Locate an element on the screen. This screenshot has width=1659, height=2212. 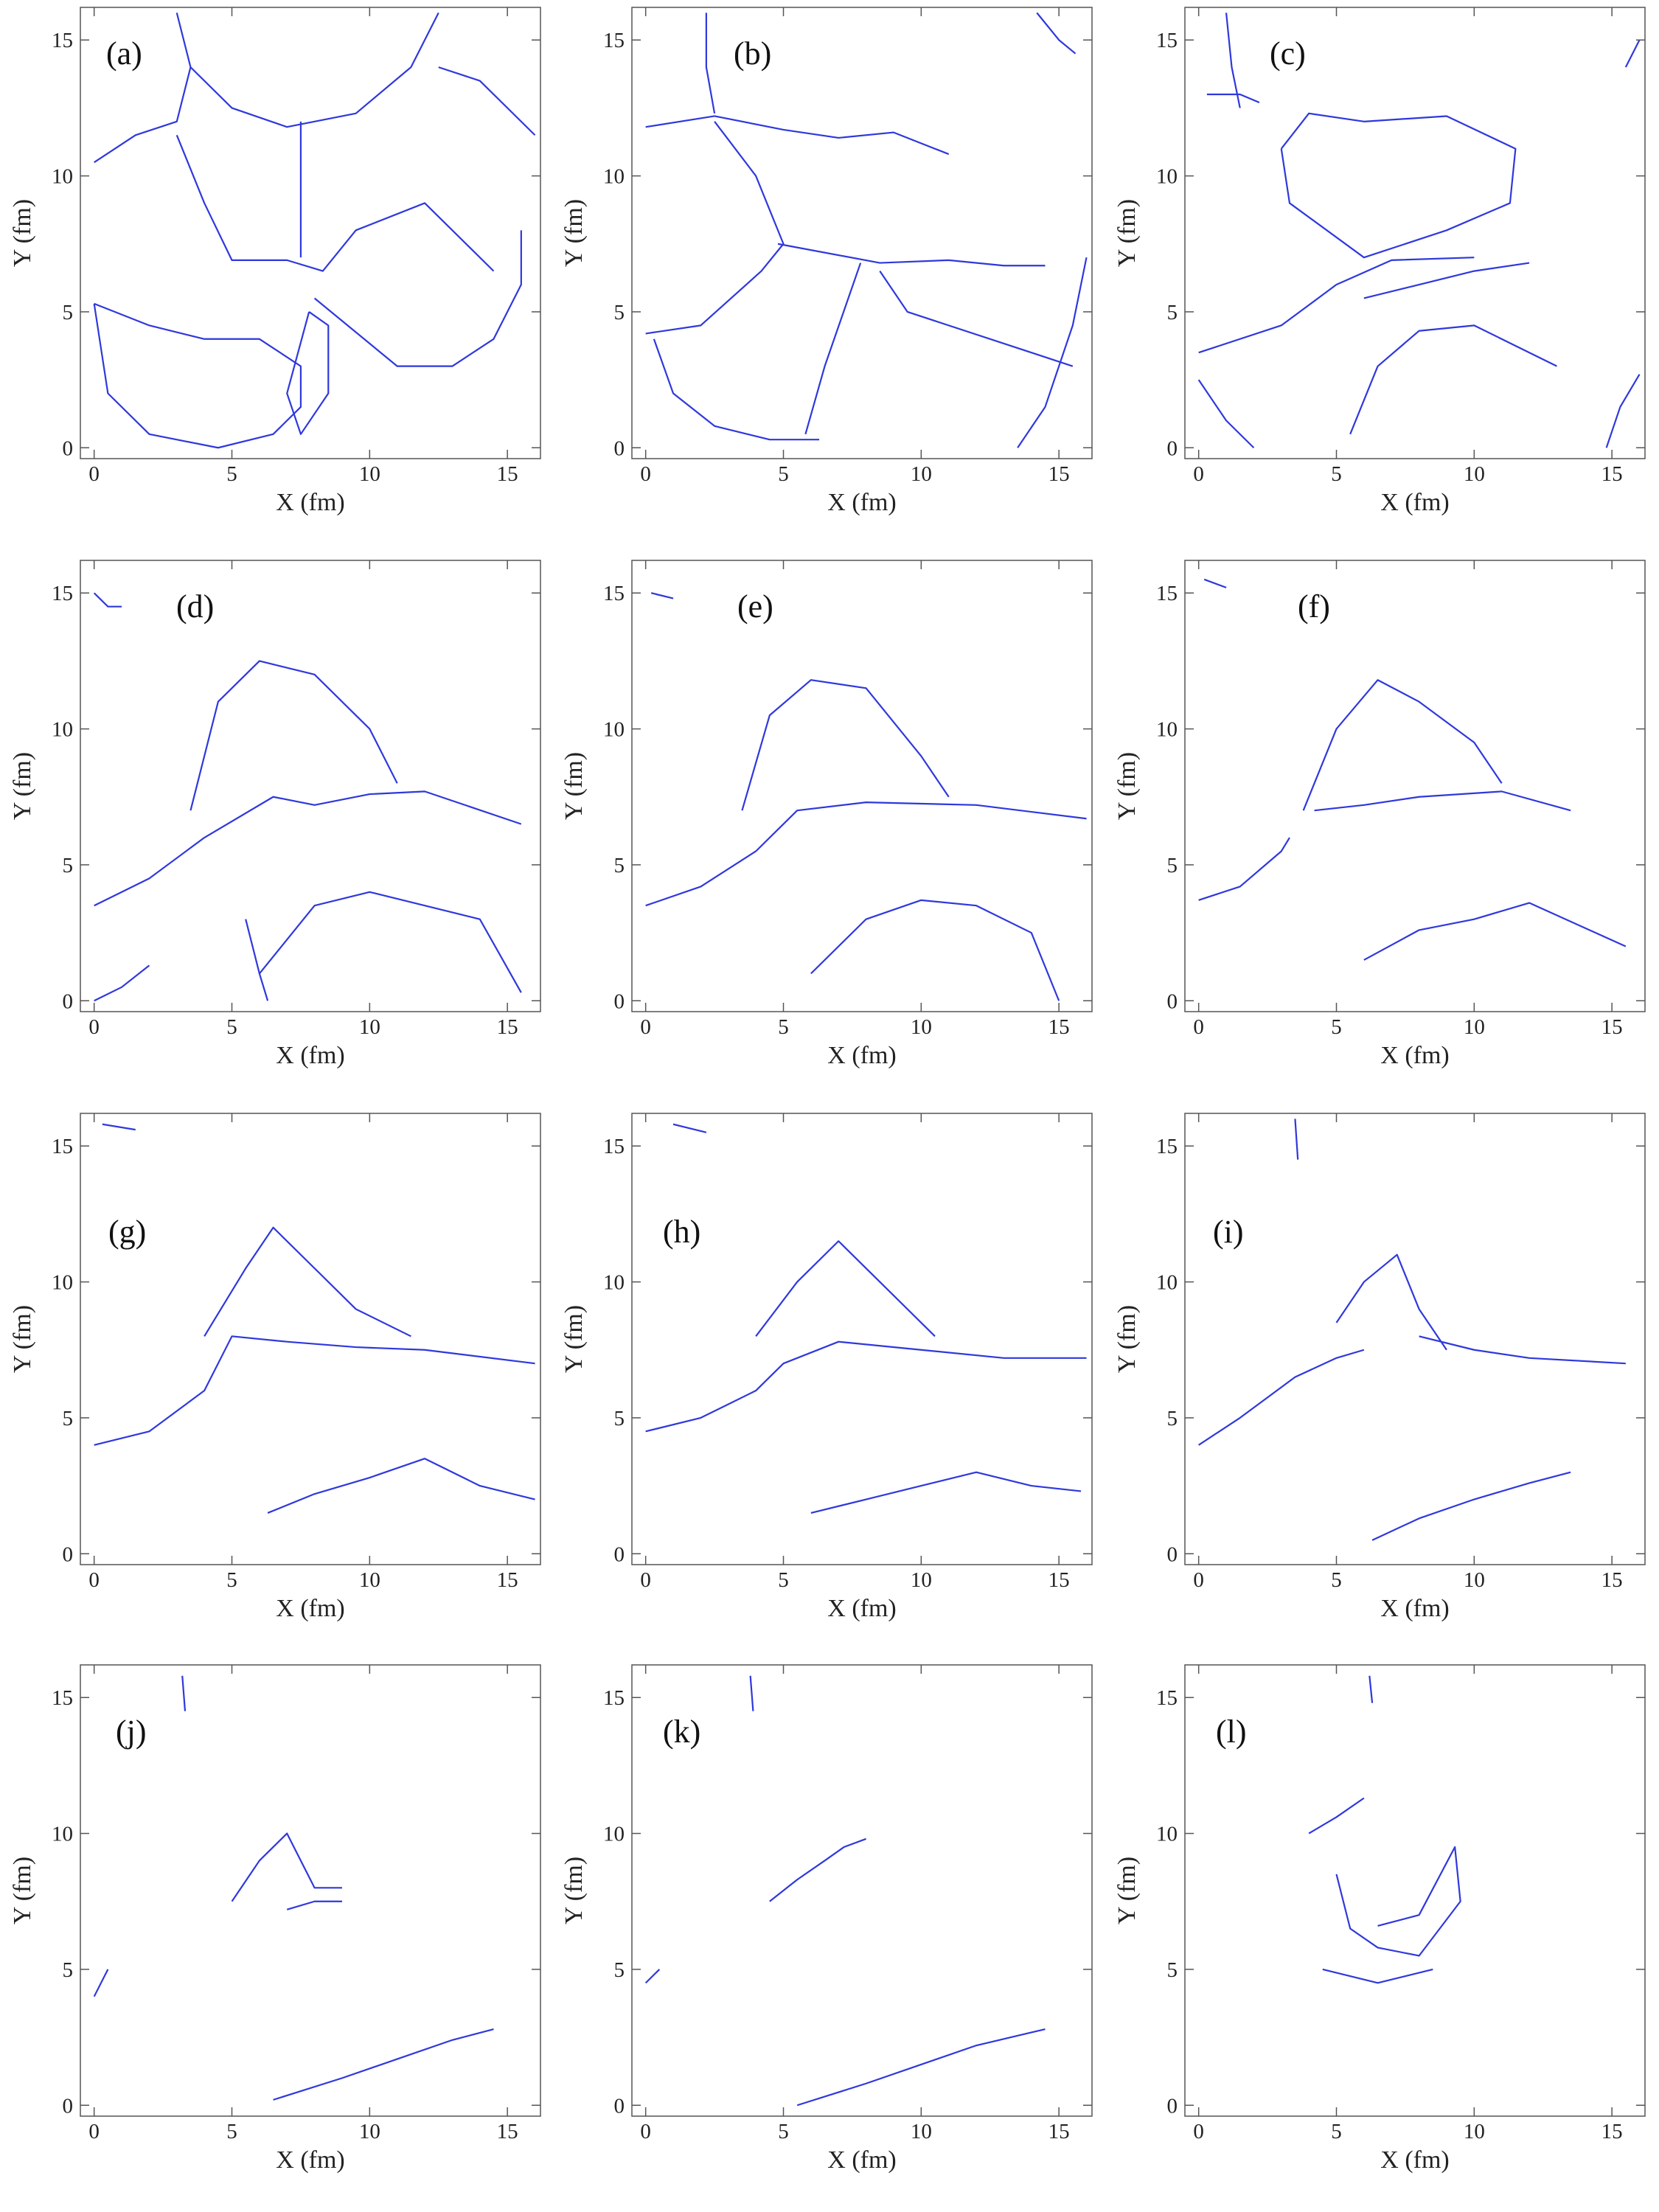
panel-label: (g) is located at coordinates (127, 1232).